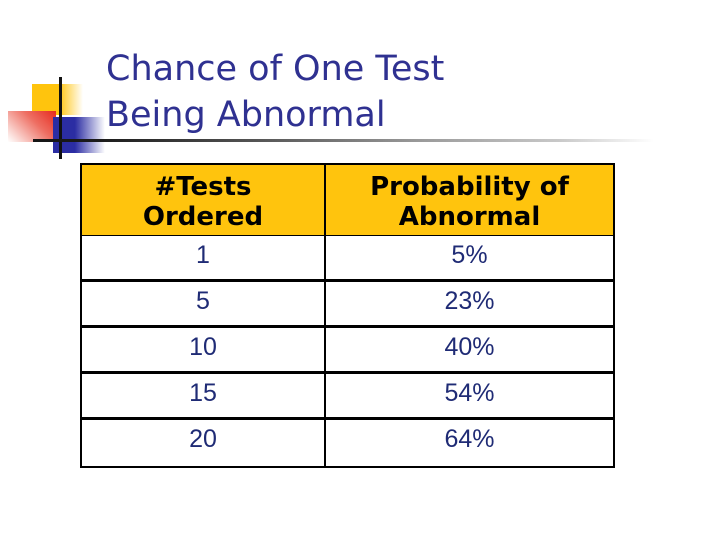 Image resolution: width=720 pixels, height=540 pixels. I want to click on table-cell-probability-row-4: 54%, so click(469, 397).